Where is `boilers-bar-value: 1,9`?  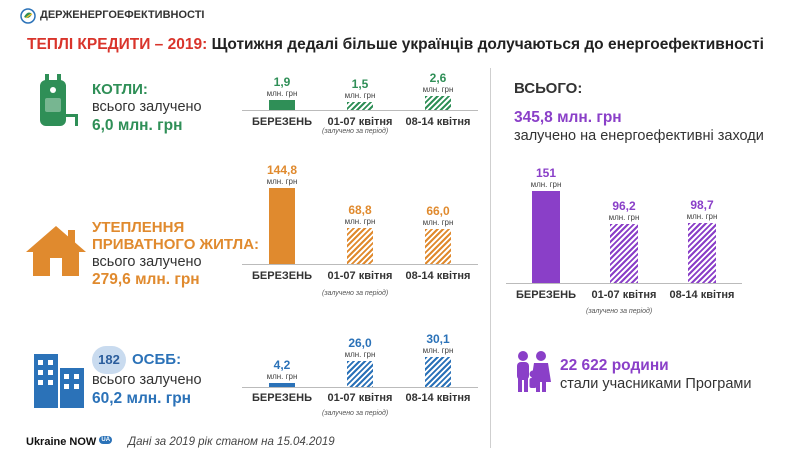
boilers-bar-value: 1,9 is located at coordinates (282, 82).